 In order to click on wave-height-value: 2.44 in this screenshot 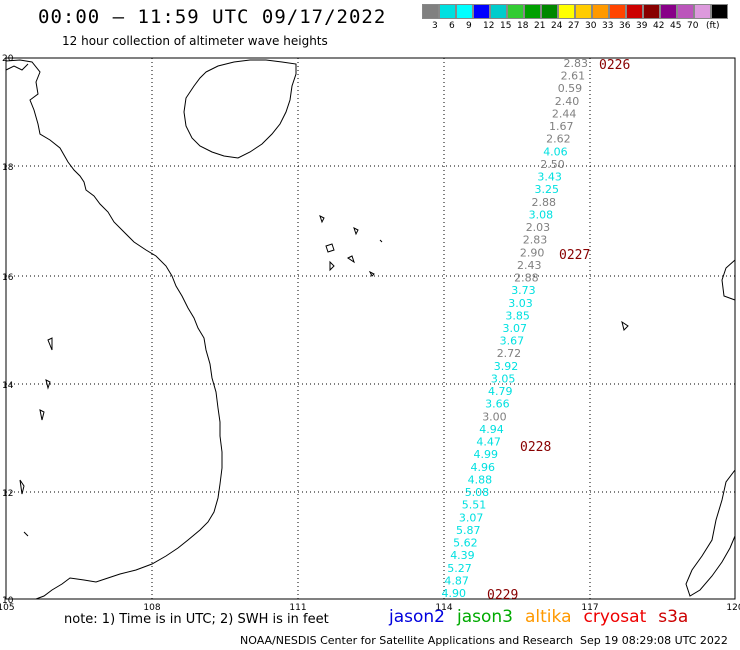, I will do `click(564, 114)`.